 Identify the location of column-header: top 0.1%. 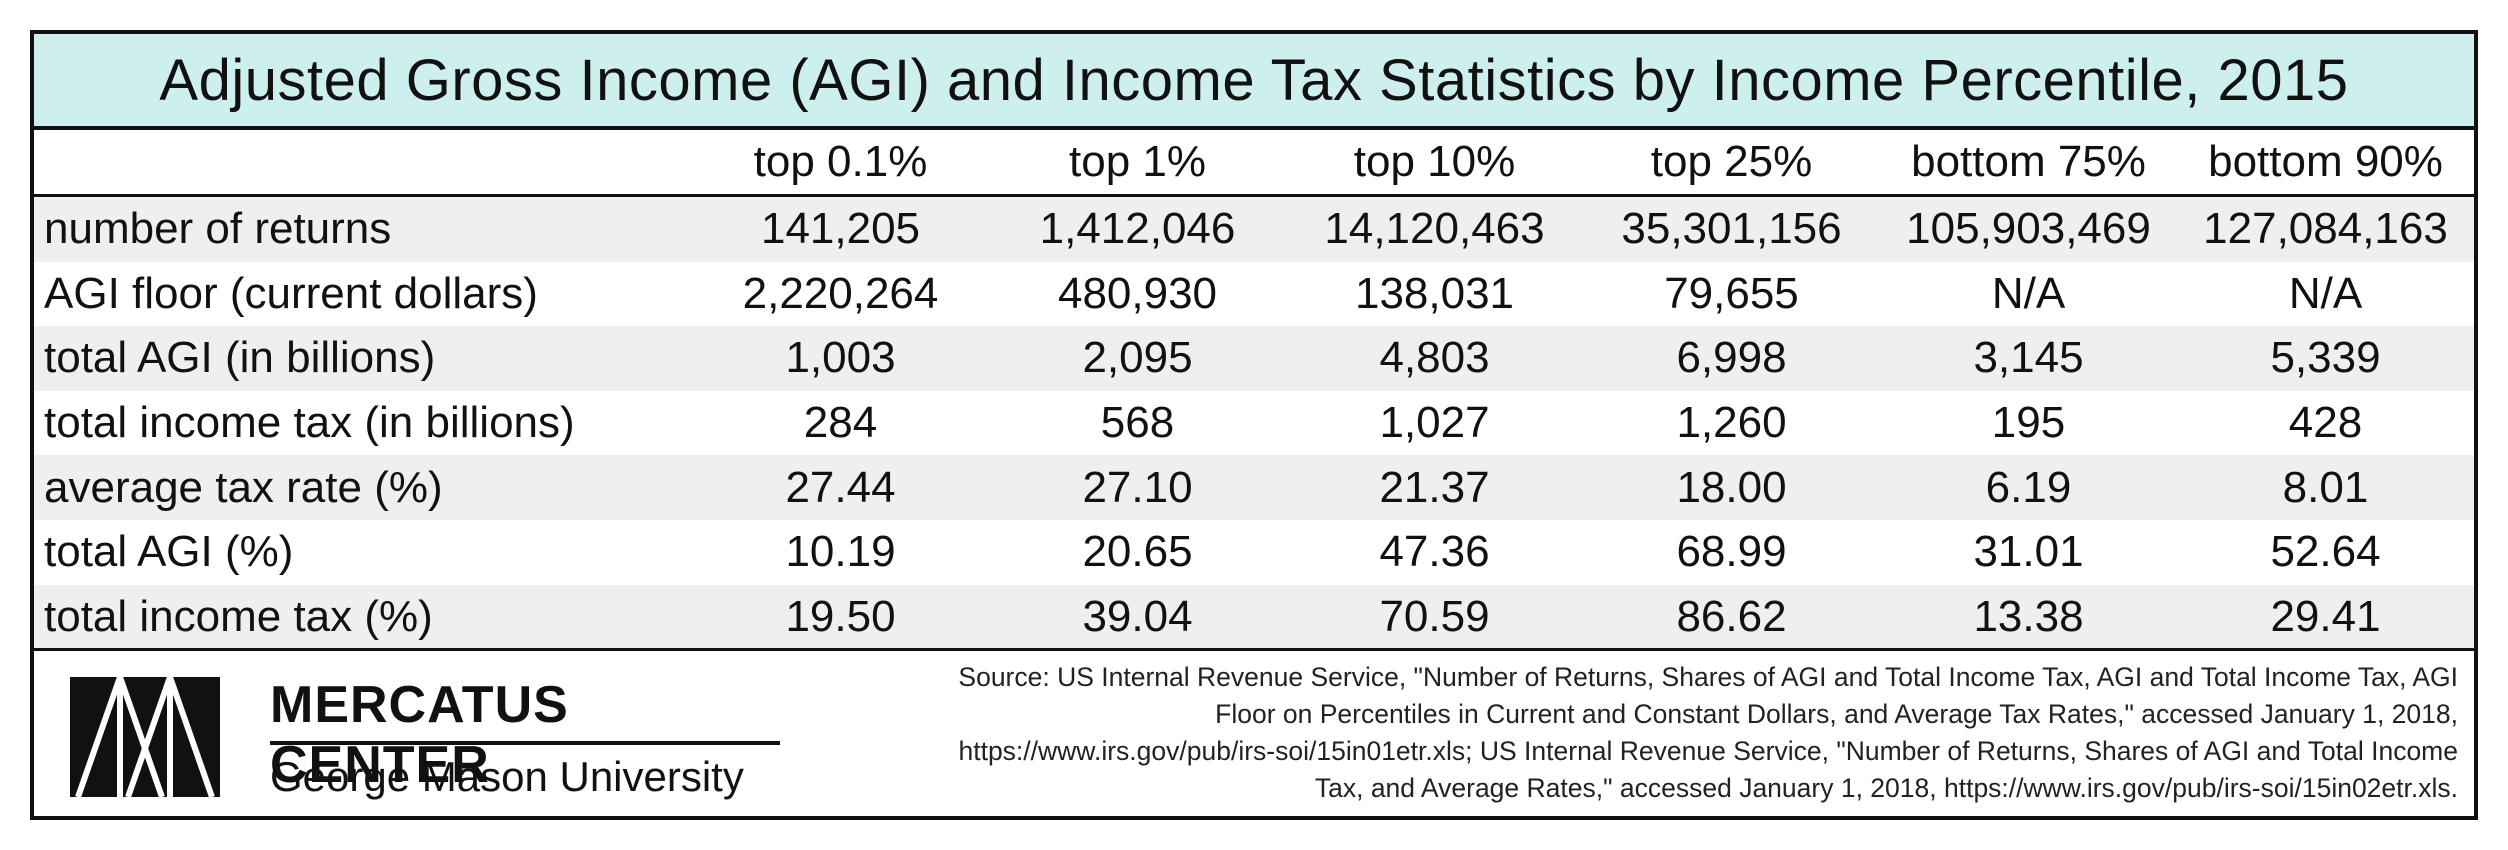
(840, 163).